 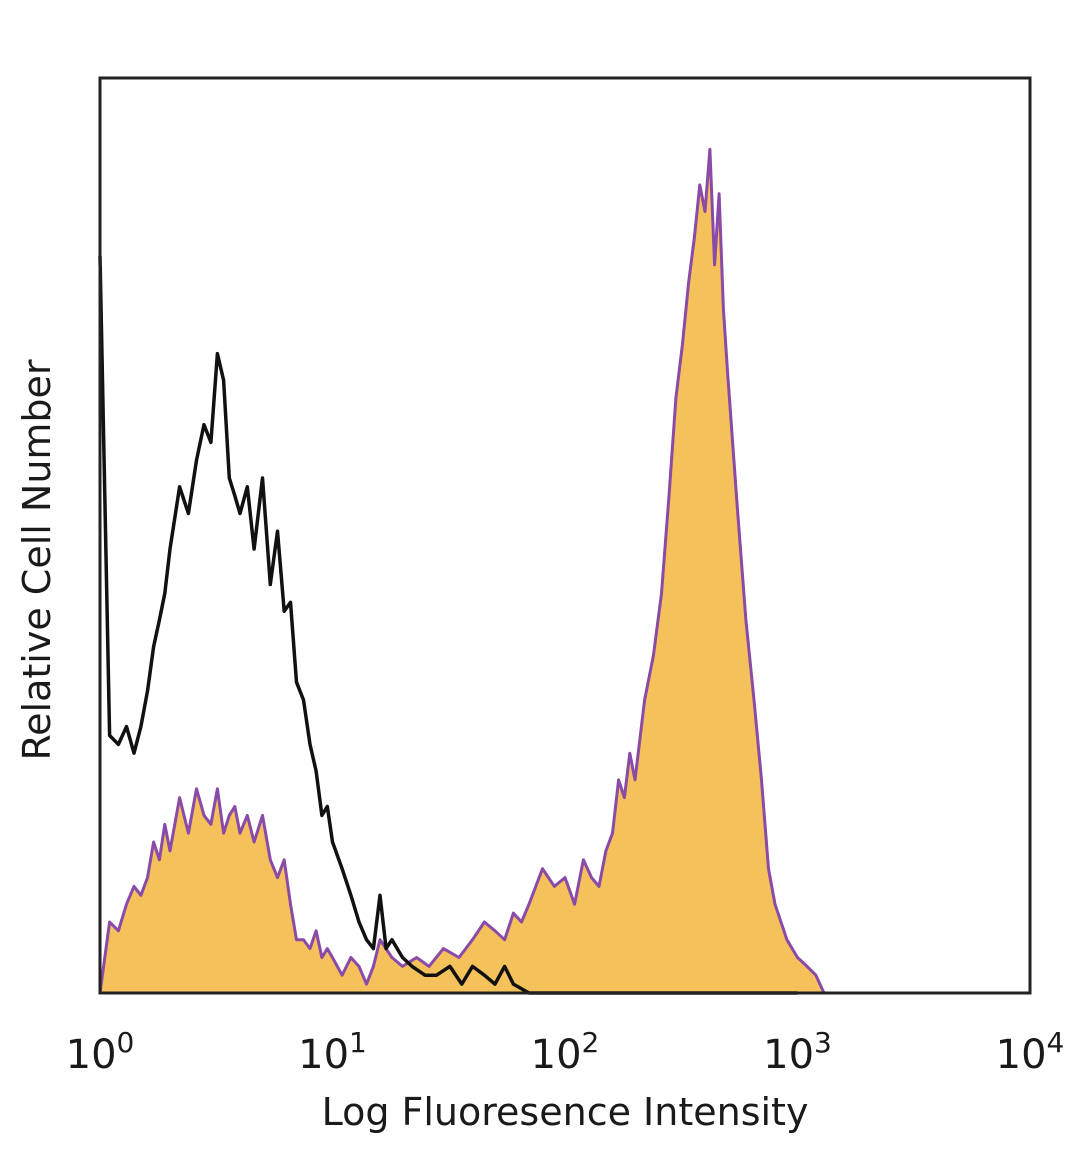 What do you see at coordinates (358, 1042) in the screenshot?
I see `tick-exponent: 1` at bounding box center [358, 1042].